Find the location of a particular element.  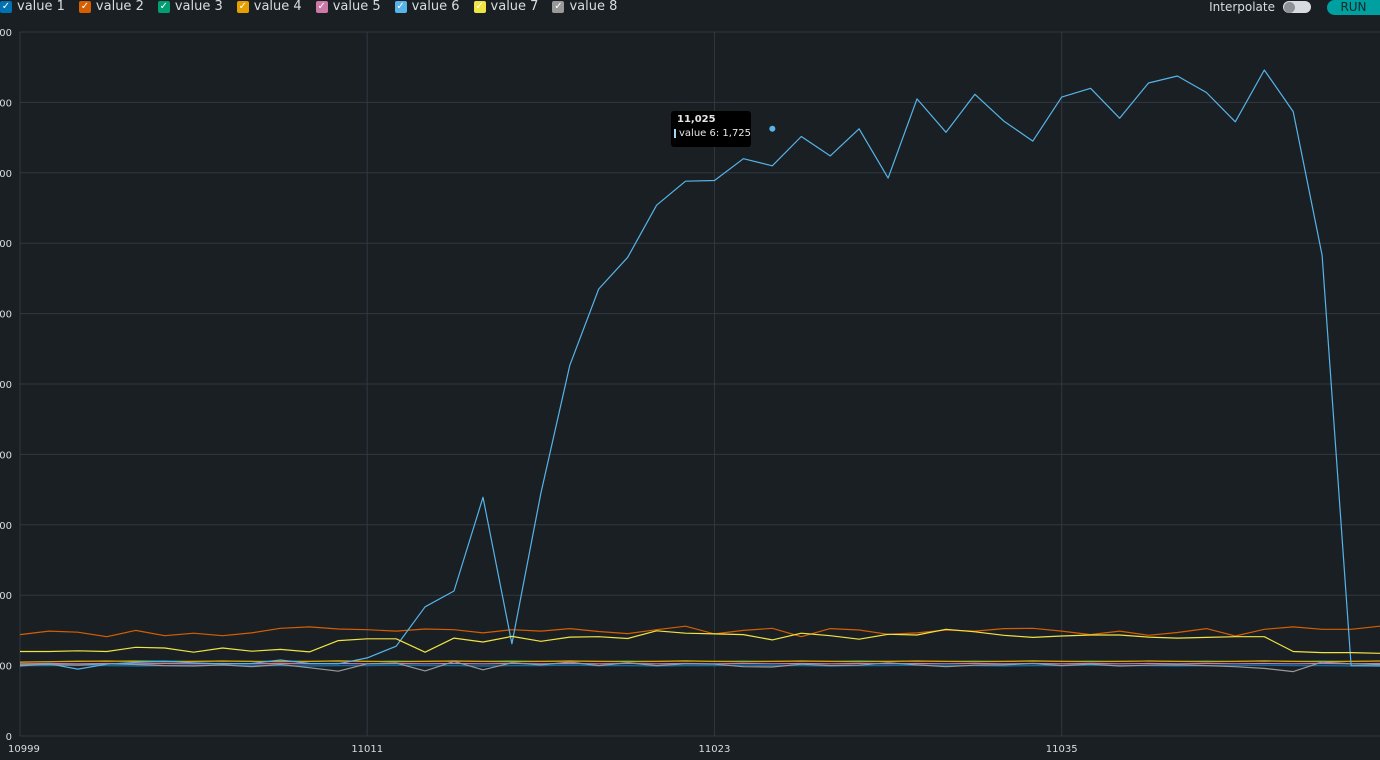

x-tick-label: 10999 is located at coordinates (24, 749).